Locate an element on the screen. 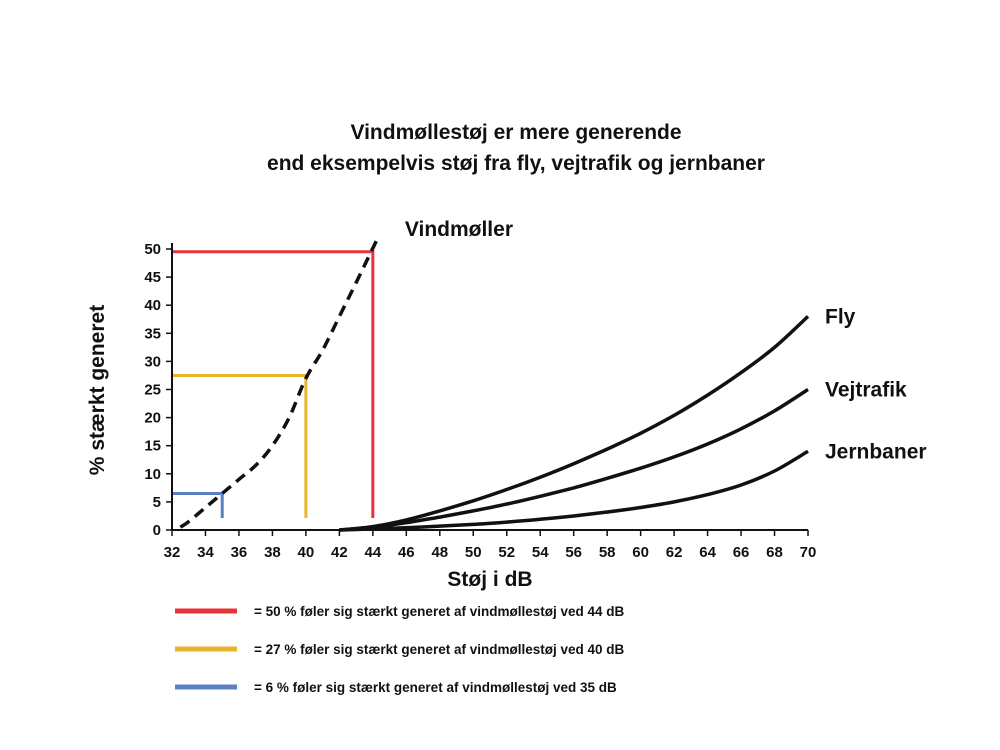 This screenshot has width=1000, height=750. x-tick-label: 38 is located at coordinates (272, 552).